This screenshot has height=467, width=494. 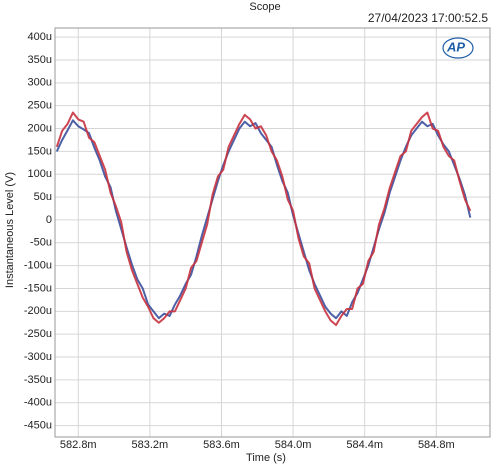 I want to click on chart-title: Scope, so click(x=264, y=7).